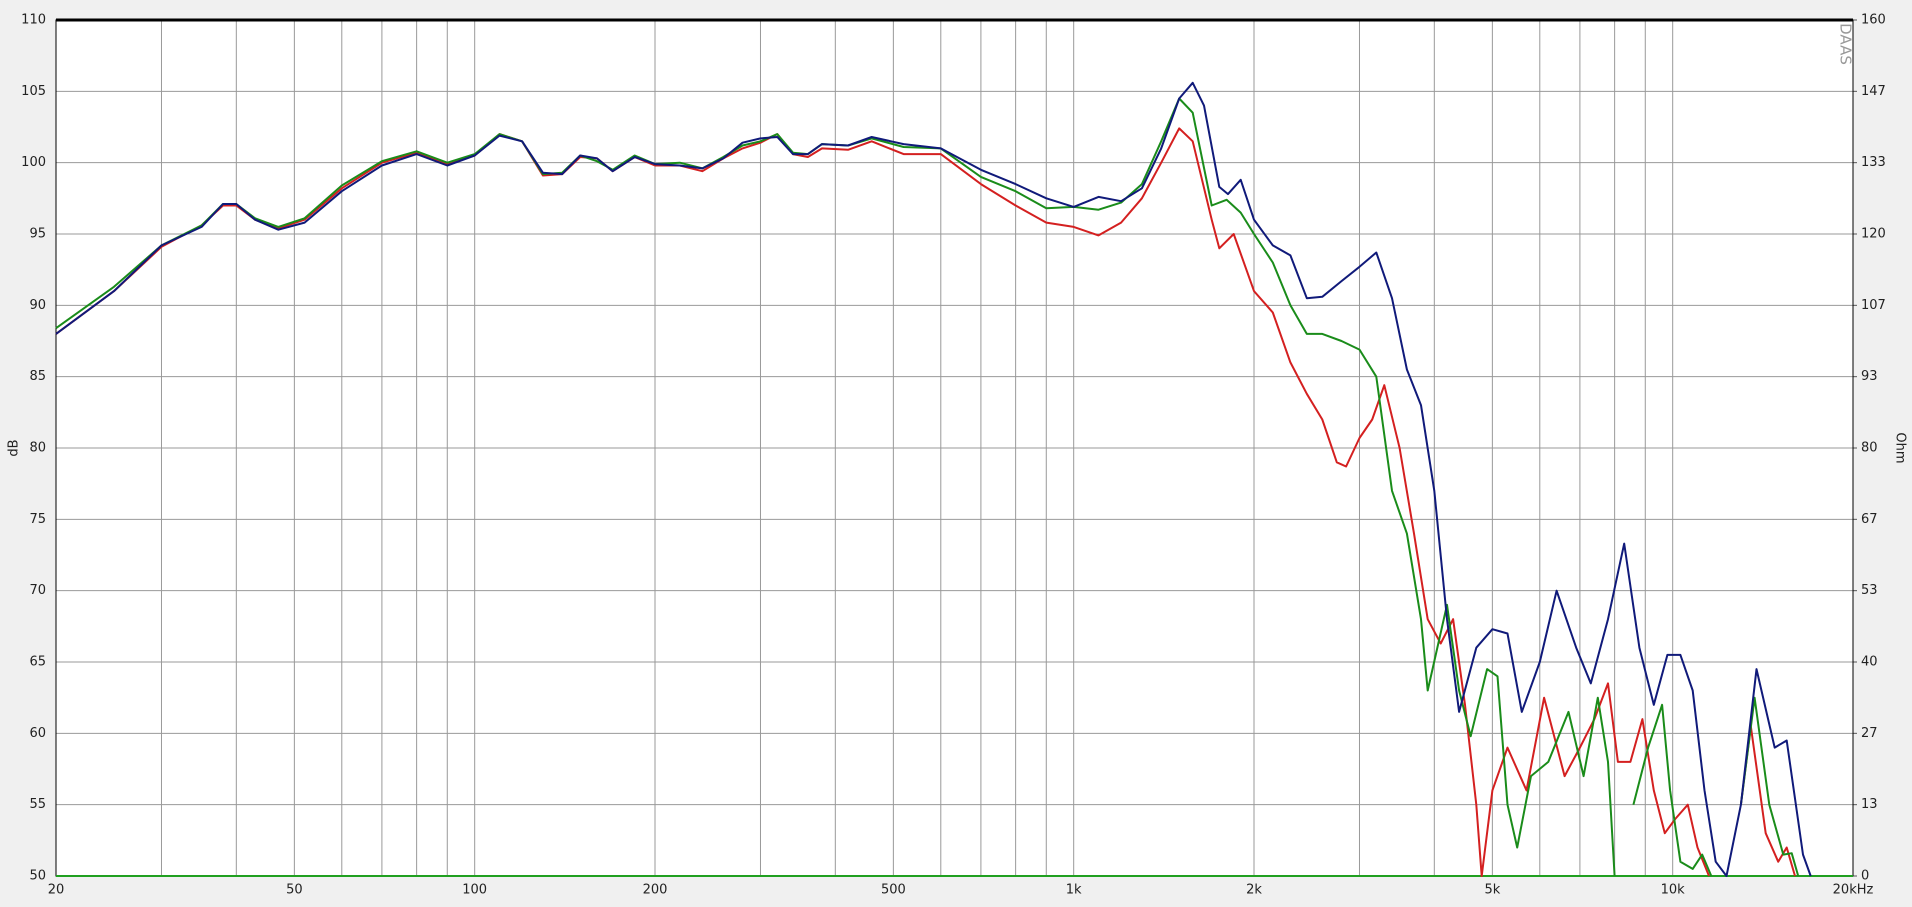 This screenshot has width=1912, height=907. I want to click on y-tick-label: 50, so click(37, 876).